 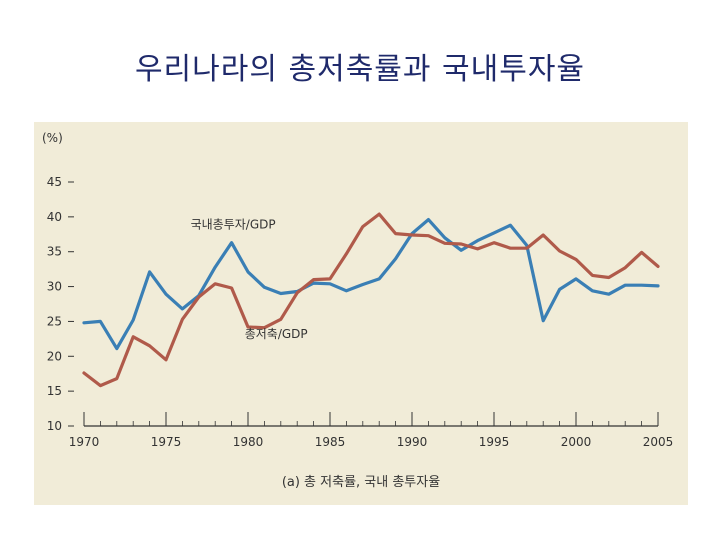 I want to click on y-tick-label: 25, so click(x=54, y=321).